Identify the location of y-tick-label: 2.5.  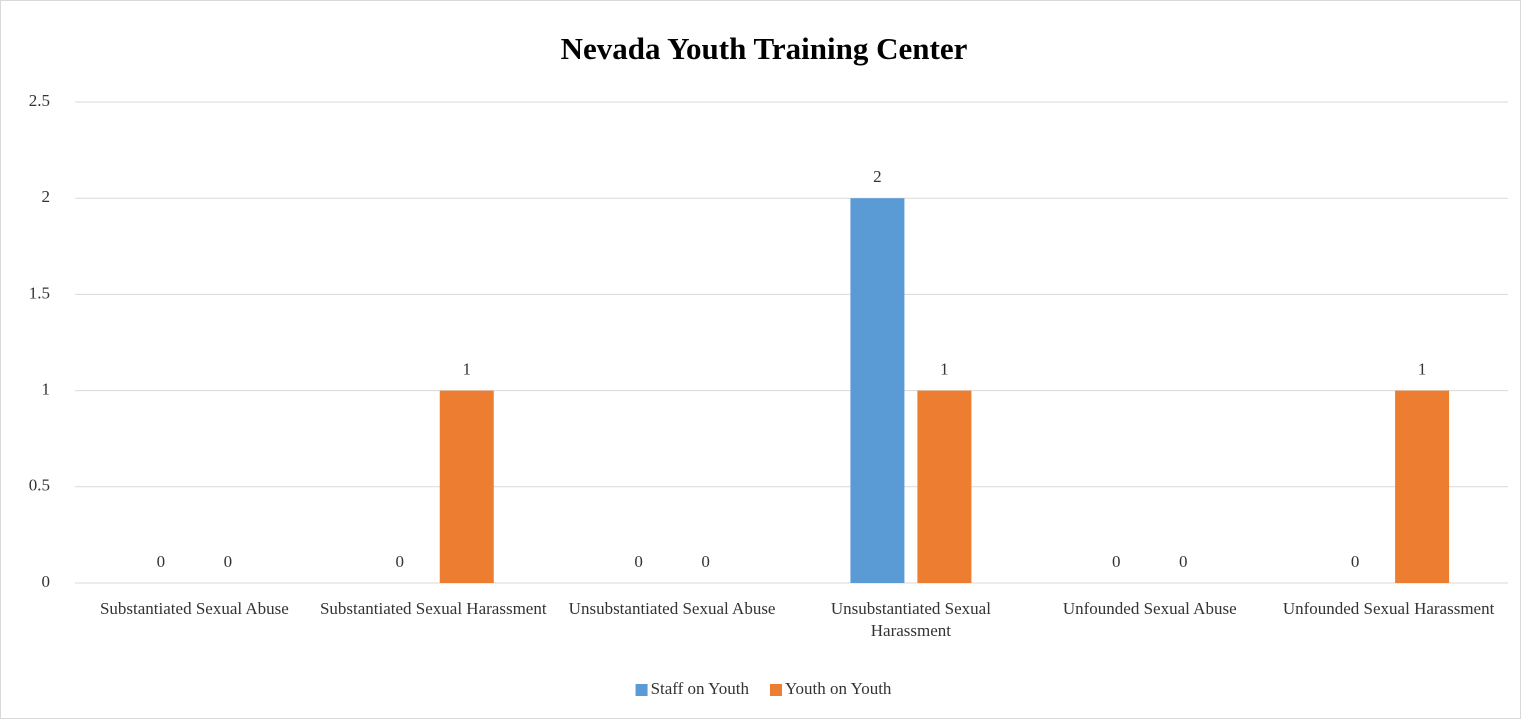
(39, 100).